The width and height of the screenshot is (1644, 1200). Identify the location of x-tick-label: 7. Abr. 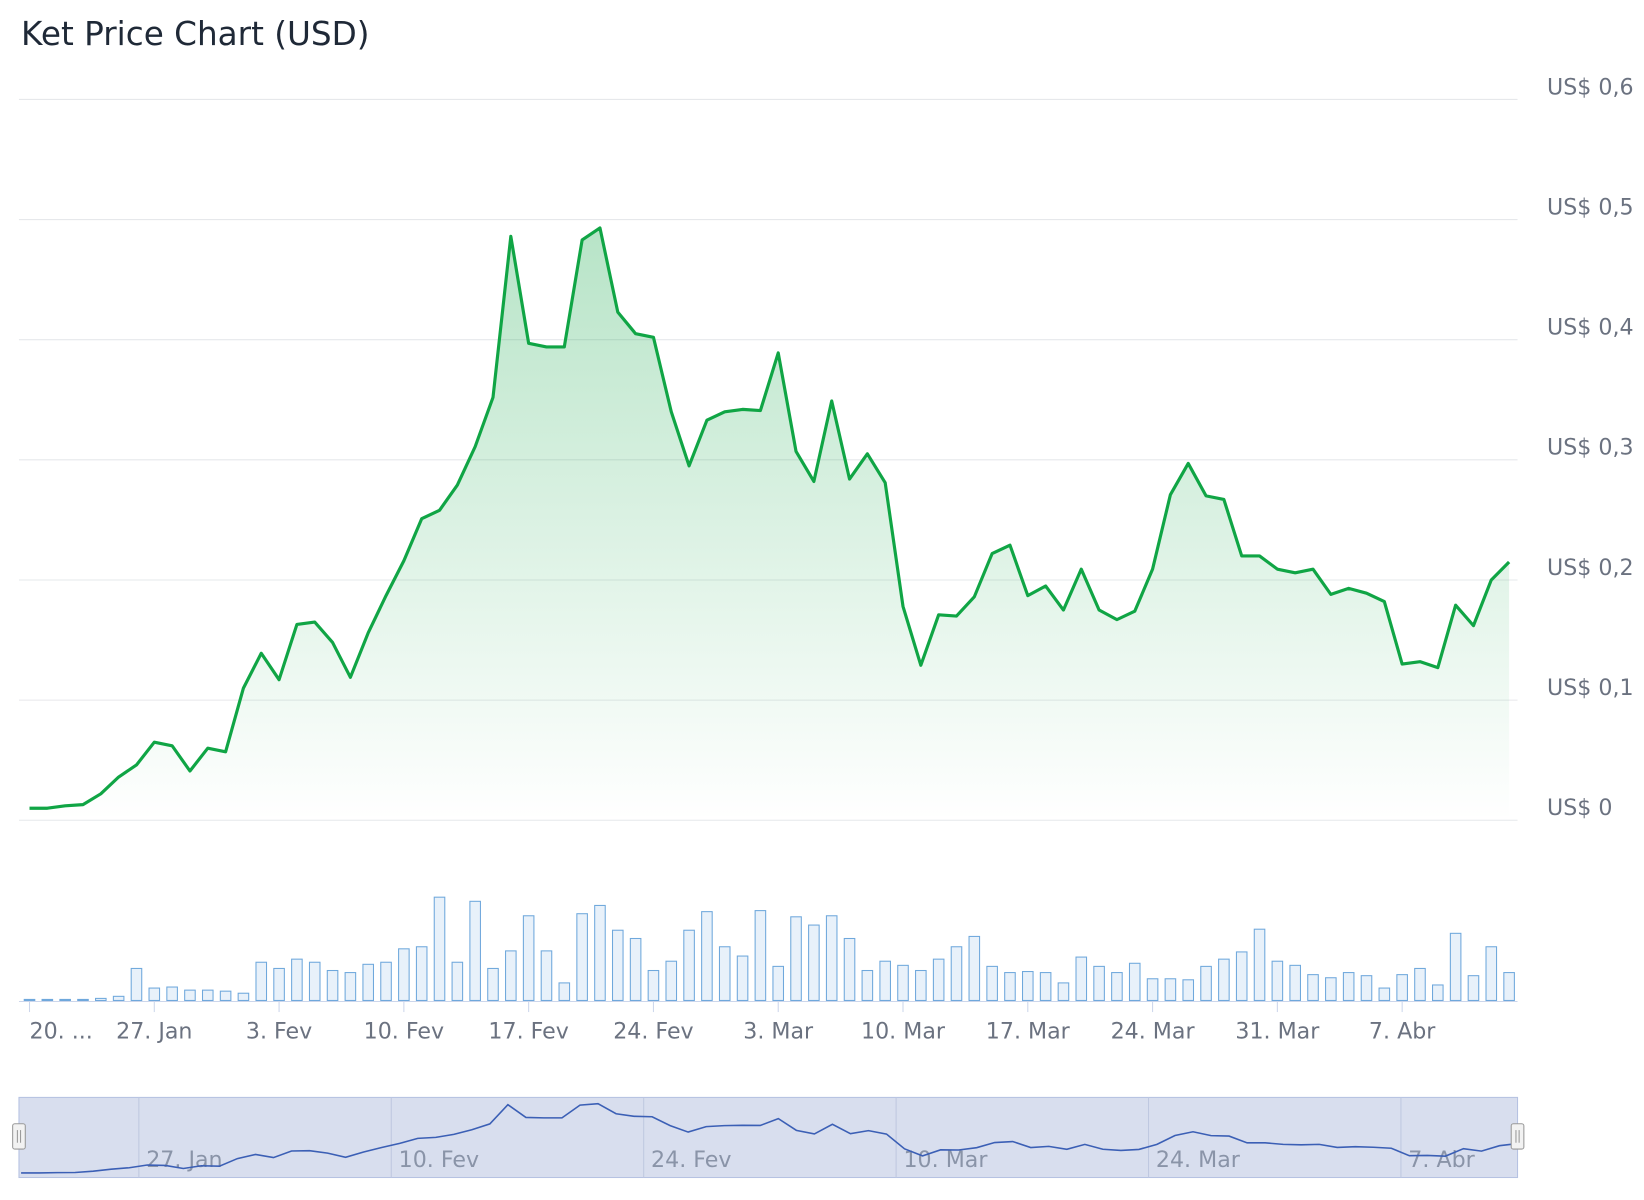
(1402, 1032).